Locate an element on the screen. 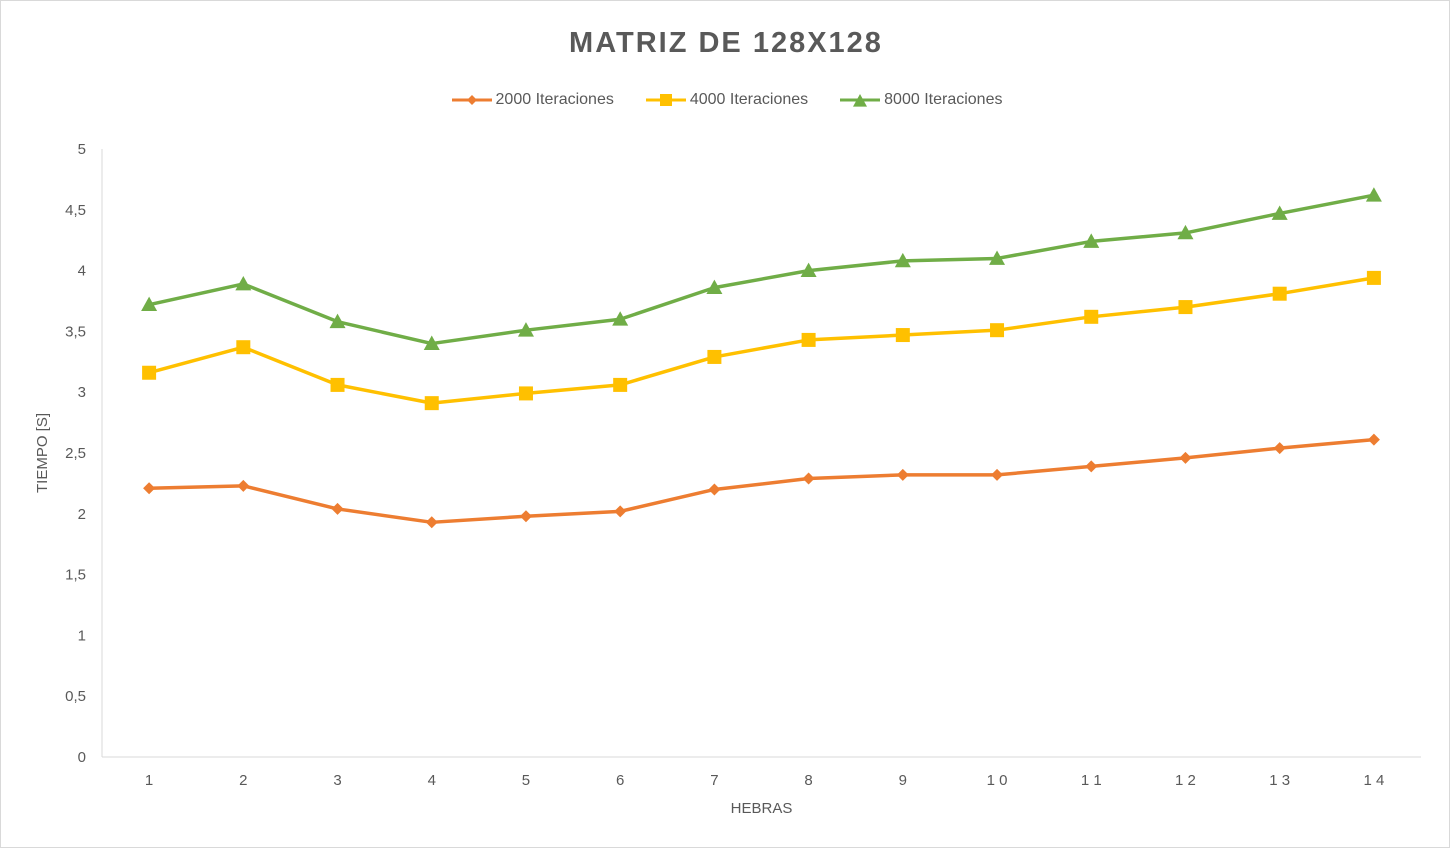  x-axis-ticks: 1 2 3 4 5 6 7 8 9 1 0 1 1 1 2 1 3 1 4 is located at coordinates (764, 780).